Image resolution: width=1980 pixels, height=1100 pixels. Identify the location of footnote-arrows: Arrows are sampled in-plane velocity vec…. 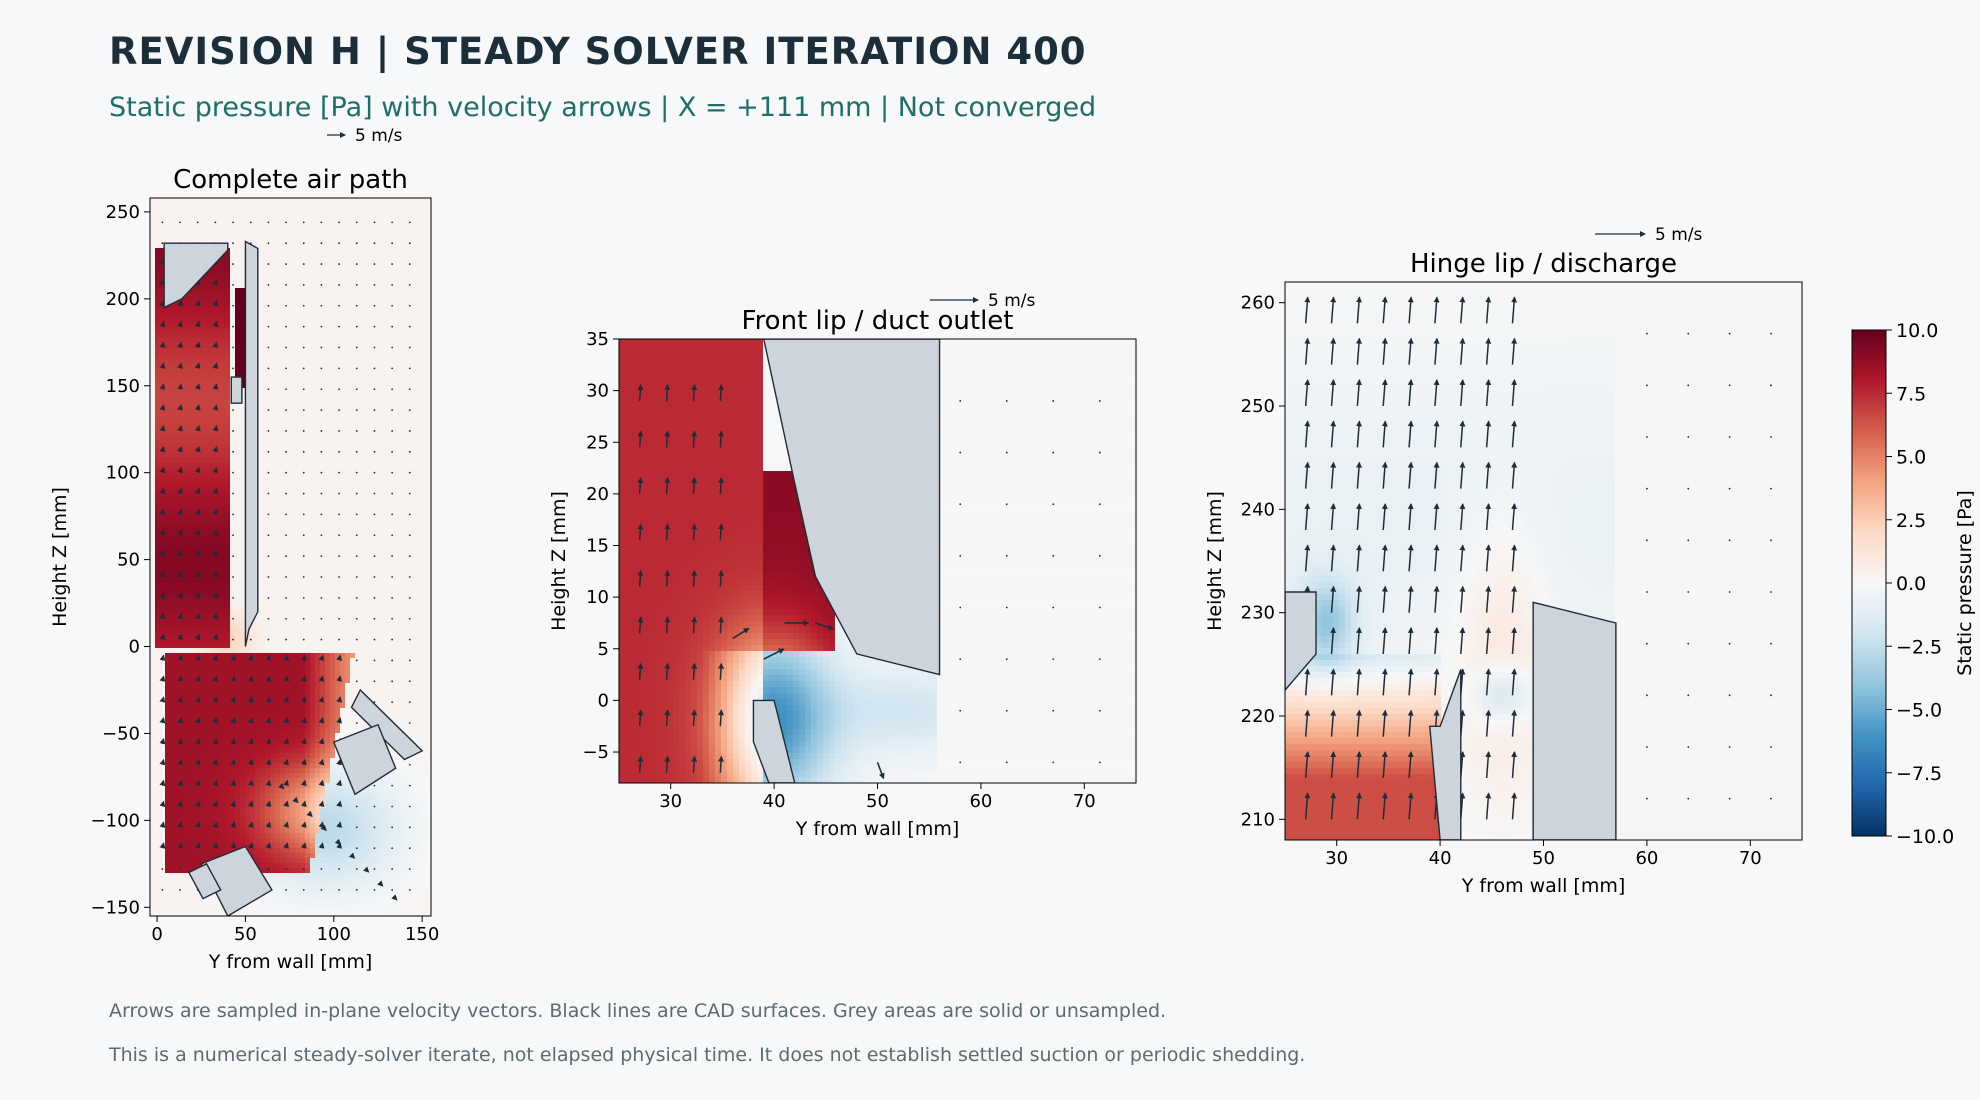
(637, 1011).